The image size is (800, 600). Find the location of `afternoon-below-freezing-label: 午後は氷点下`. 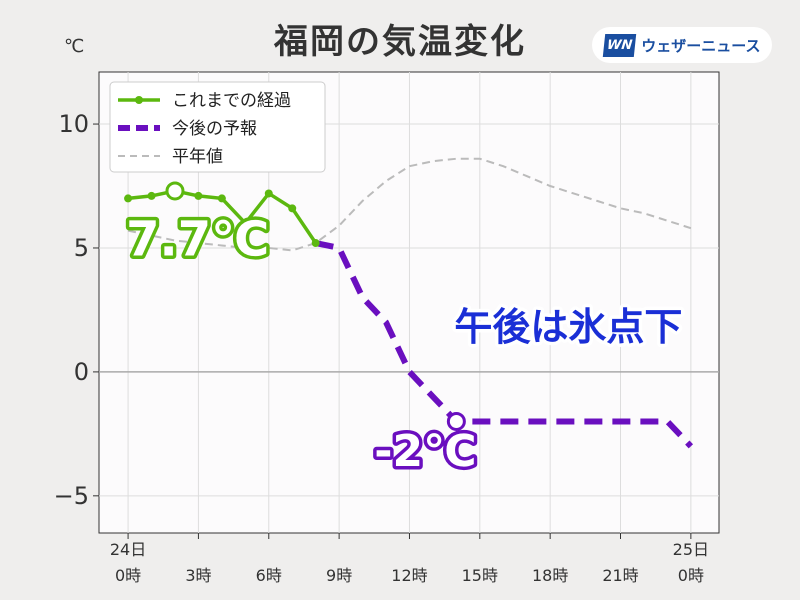

afternoon-below-freezing-label: 午後は氷点下 is located at coordinates (568, 327).